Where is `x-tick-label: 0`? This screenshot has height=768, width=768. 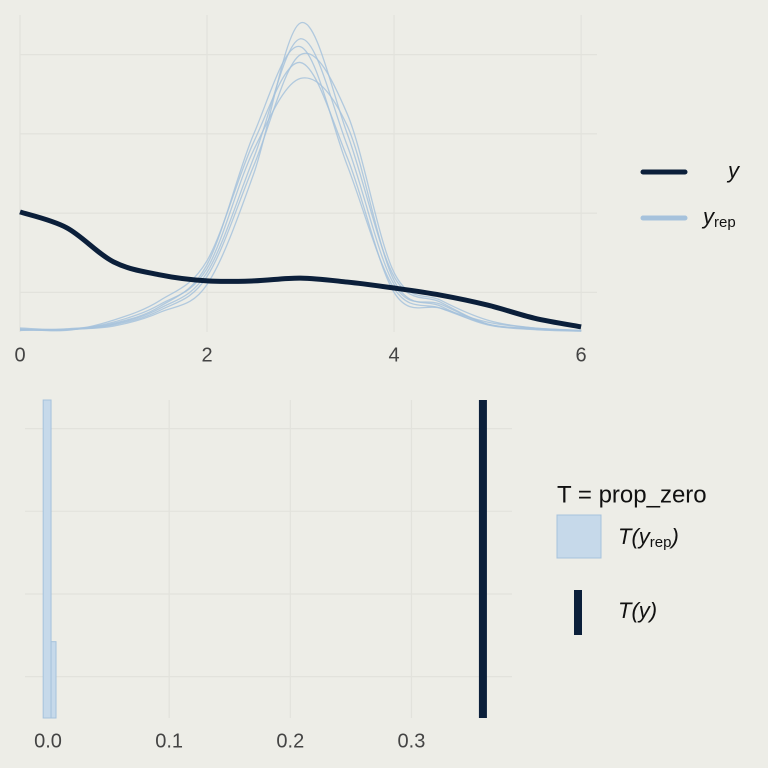 x-tick-label: 0 is located at coordinates (19, 355).